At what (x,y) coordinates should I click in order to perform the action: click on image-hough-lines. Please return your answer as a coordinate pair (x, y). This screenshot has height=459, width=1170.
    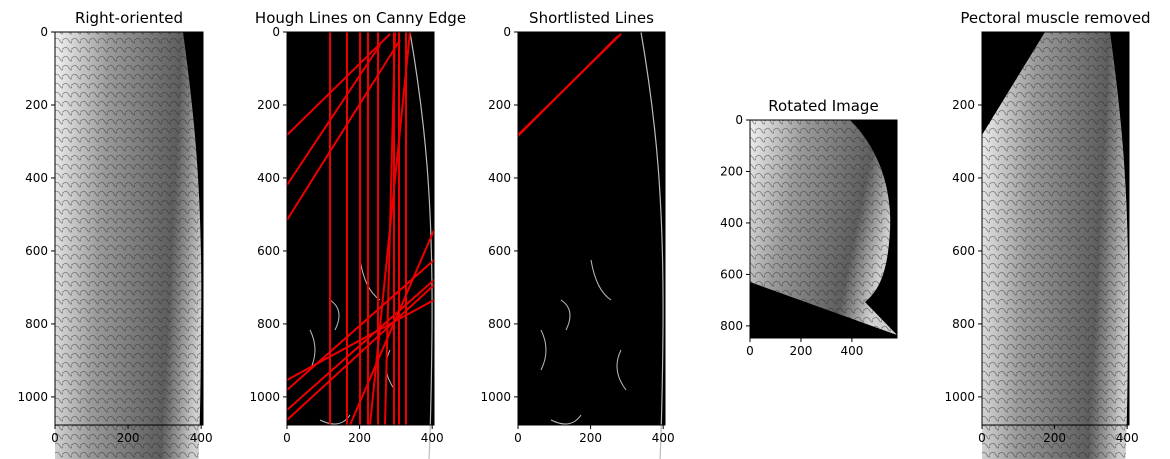
    Looking at the image, I should click on (360, 245).